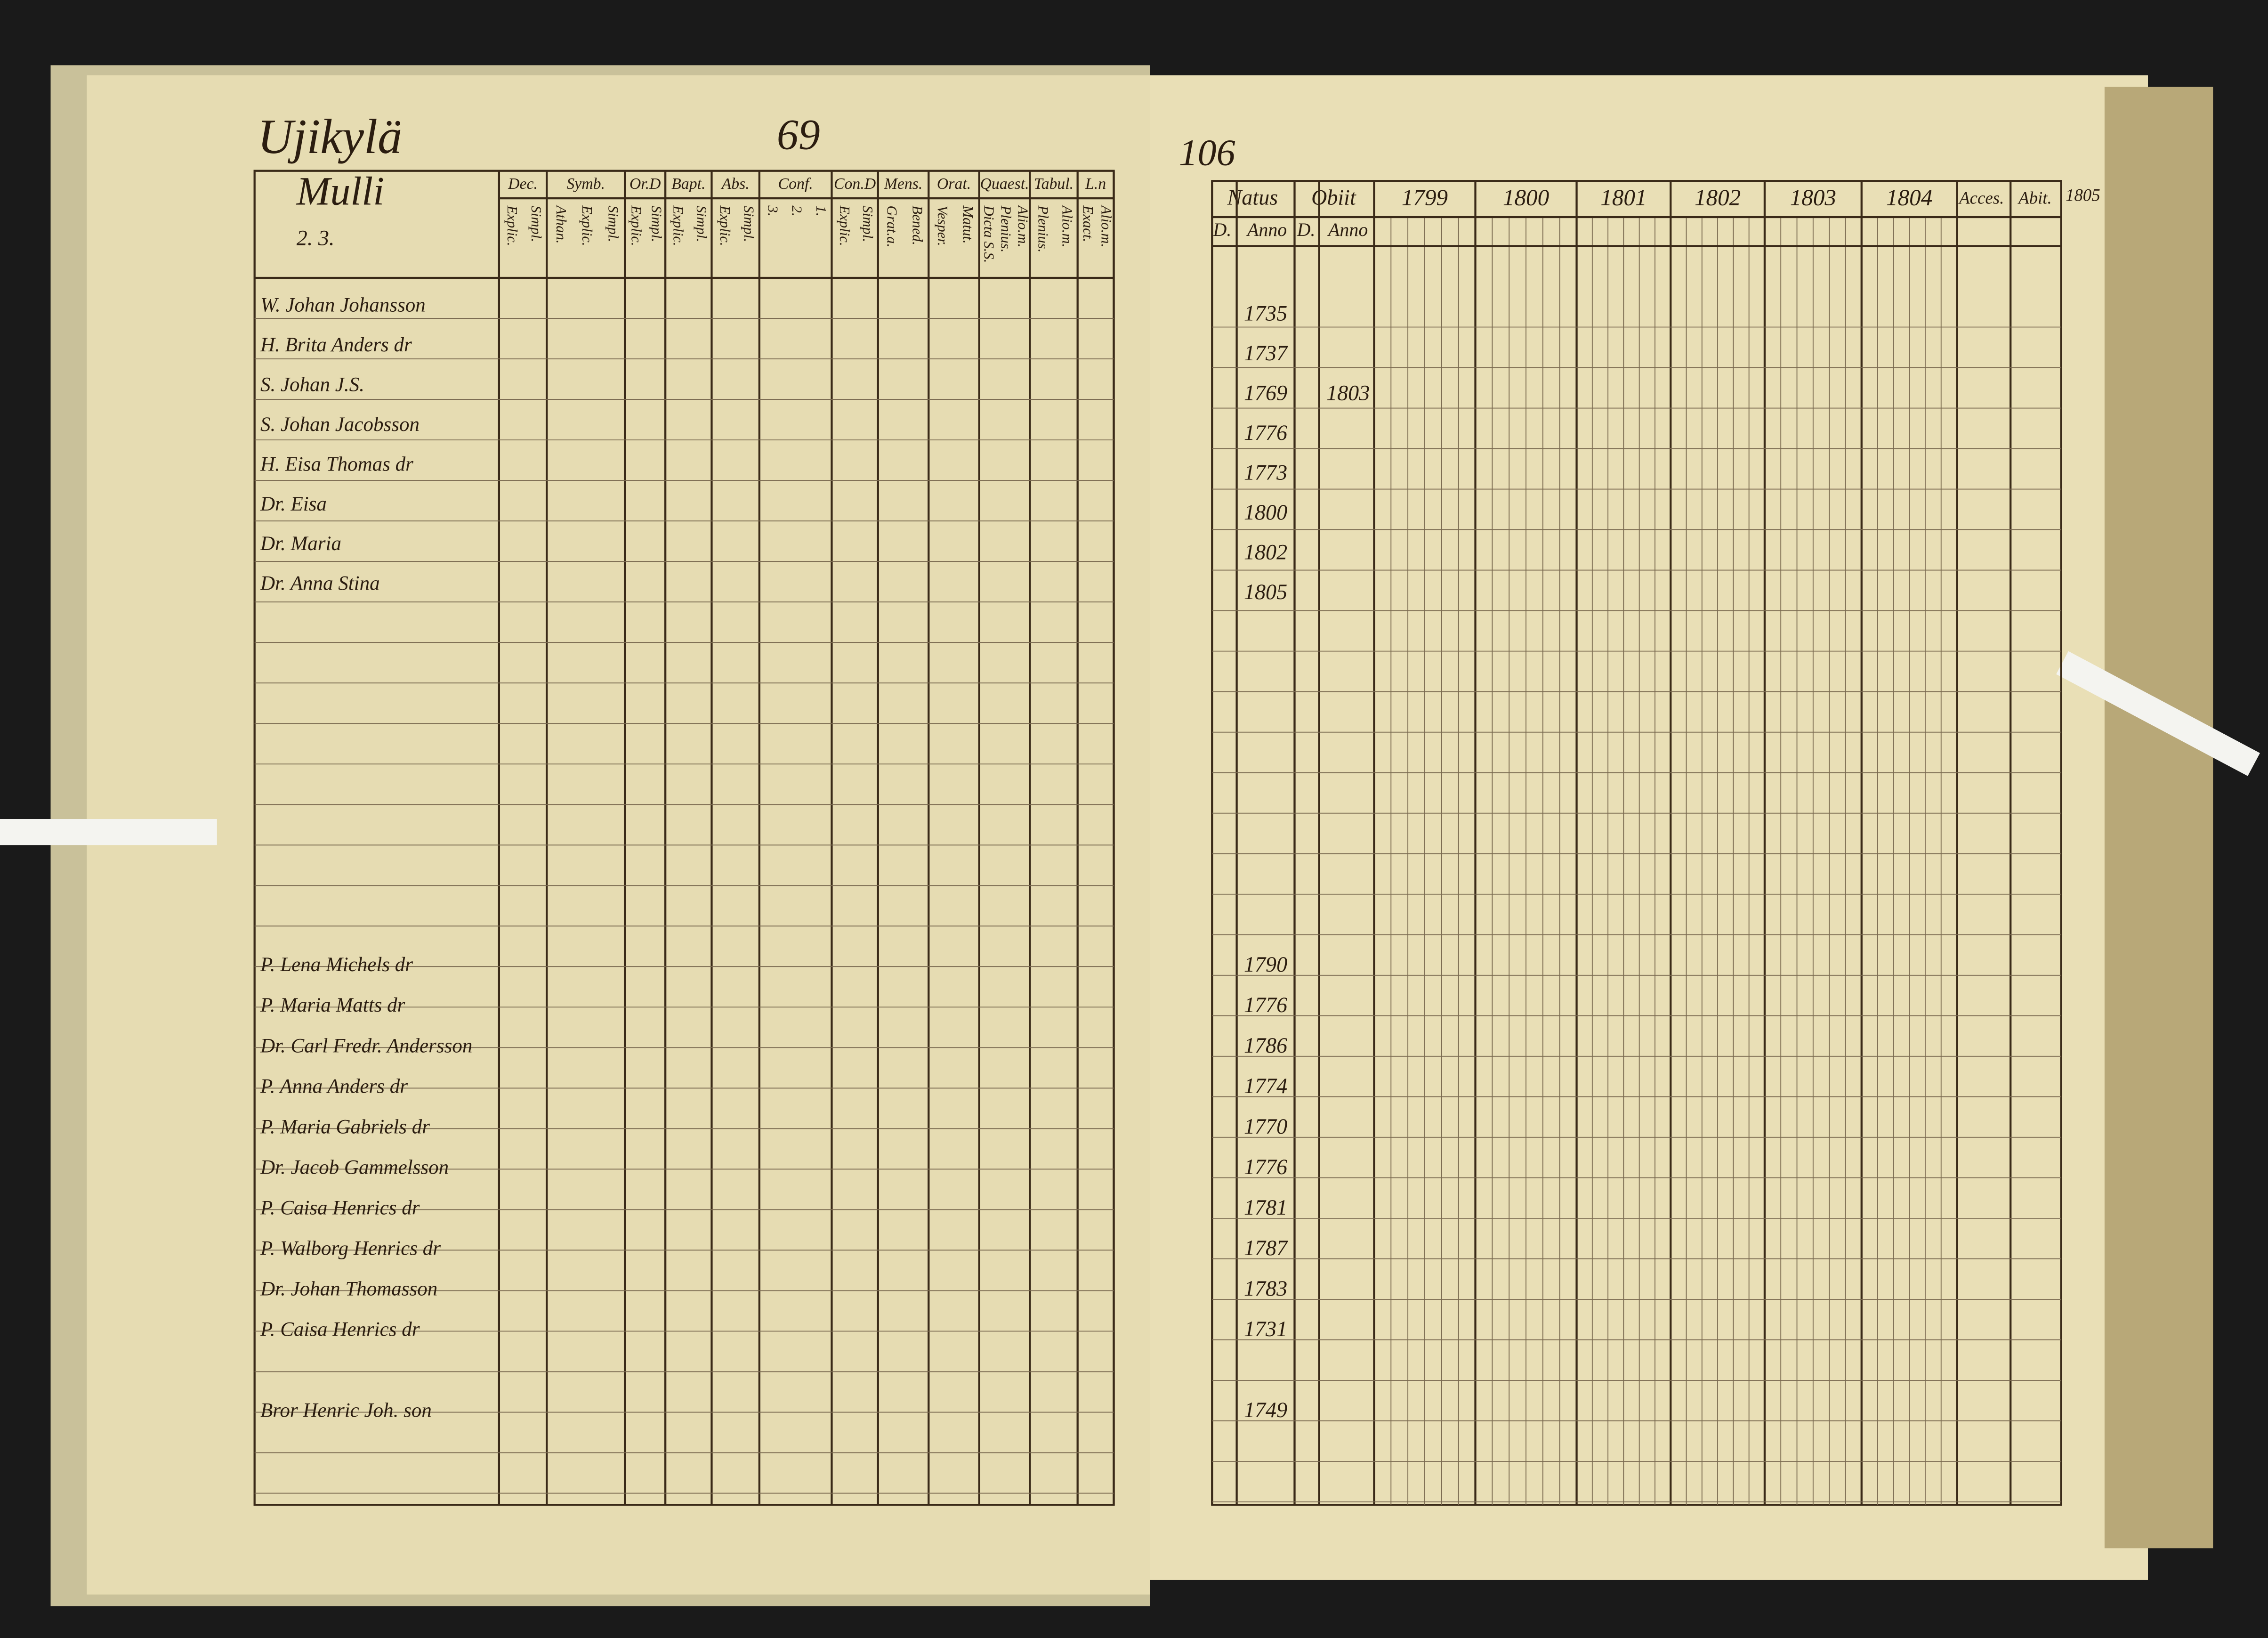 Image resolution: width=2268 pixels, height=1638 pixels. What do you see at coordinates (1266, 1086) in the screenshot?
I see `birth-year: 1774` at bounding box center [1266, 1086].